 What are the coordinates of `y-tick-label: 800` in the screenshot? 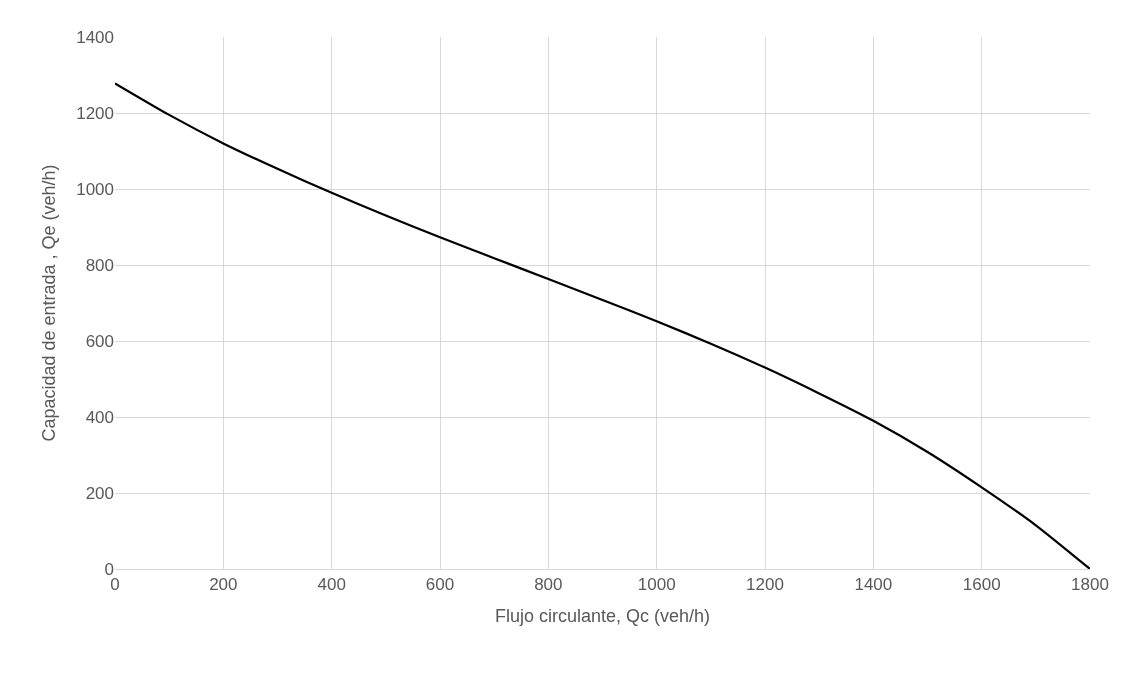 It's located at (99, 265).